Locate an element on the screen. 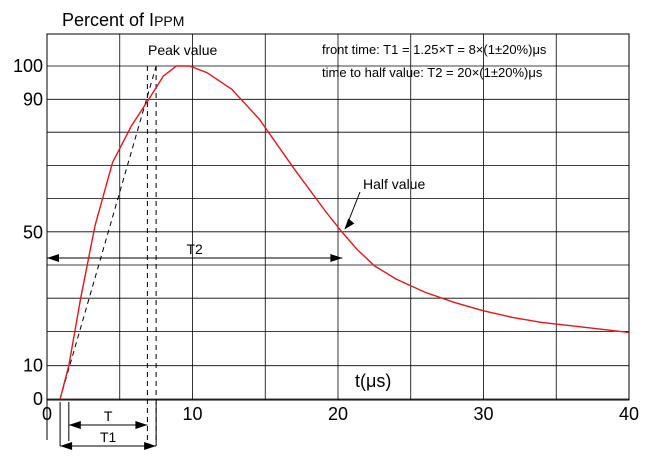 The image size is (657, 458). x-tick-label: 40 is located at coordinates (629, 414).